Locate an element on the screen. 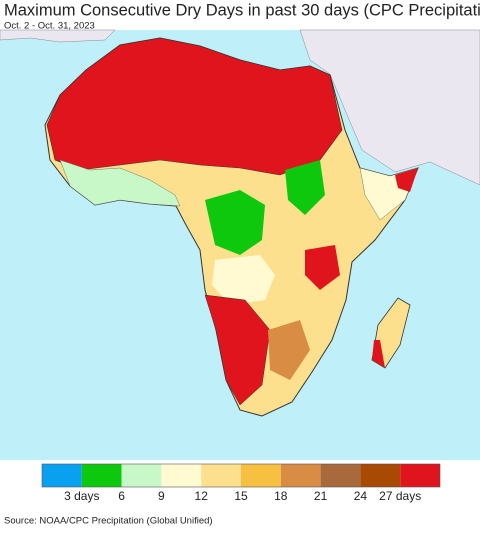  legend: 3 days 6 9 12 15 18 21 24 27 days is located at coordinates (241, 483).